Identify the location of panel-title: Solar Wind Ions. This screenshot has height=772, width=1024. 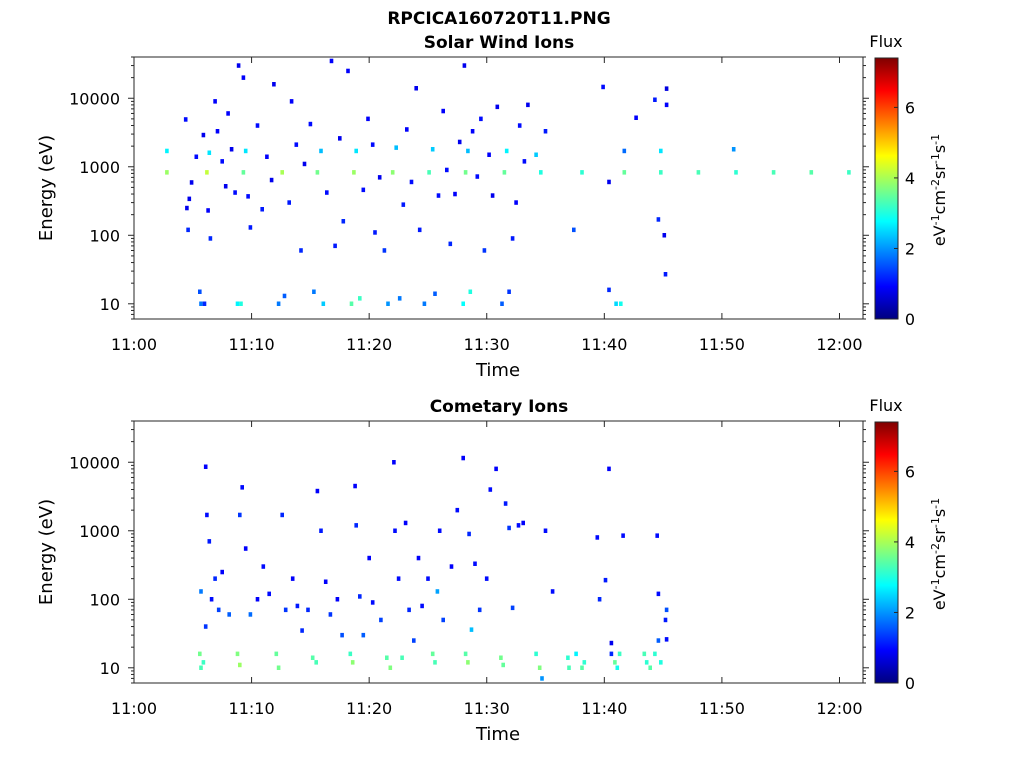
(499, 43).